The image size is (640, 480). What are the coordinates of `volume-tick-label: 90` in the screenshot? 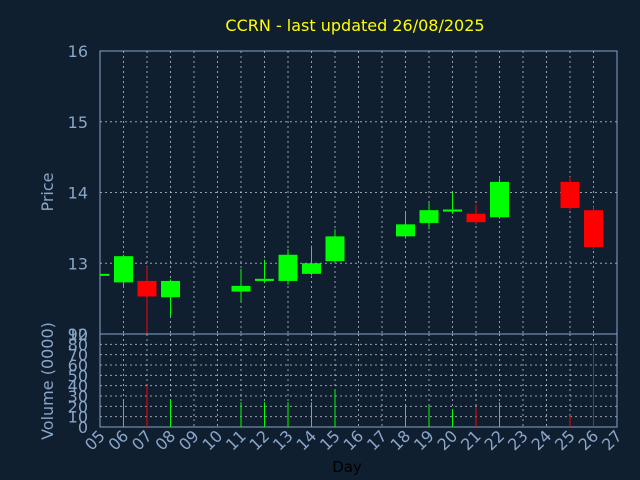 It's located at (78, 334).